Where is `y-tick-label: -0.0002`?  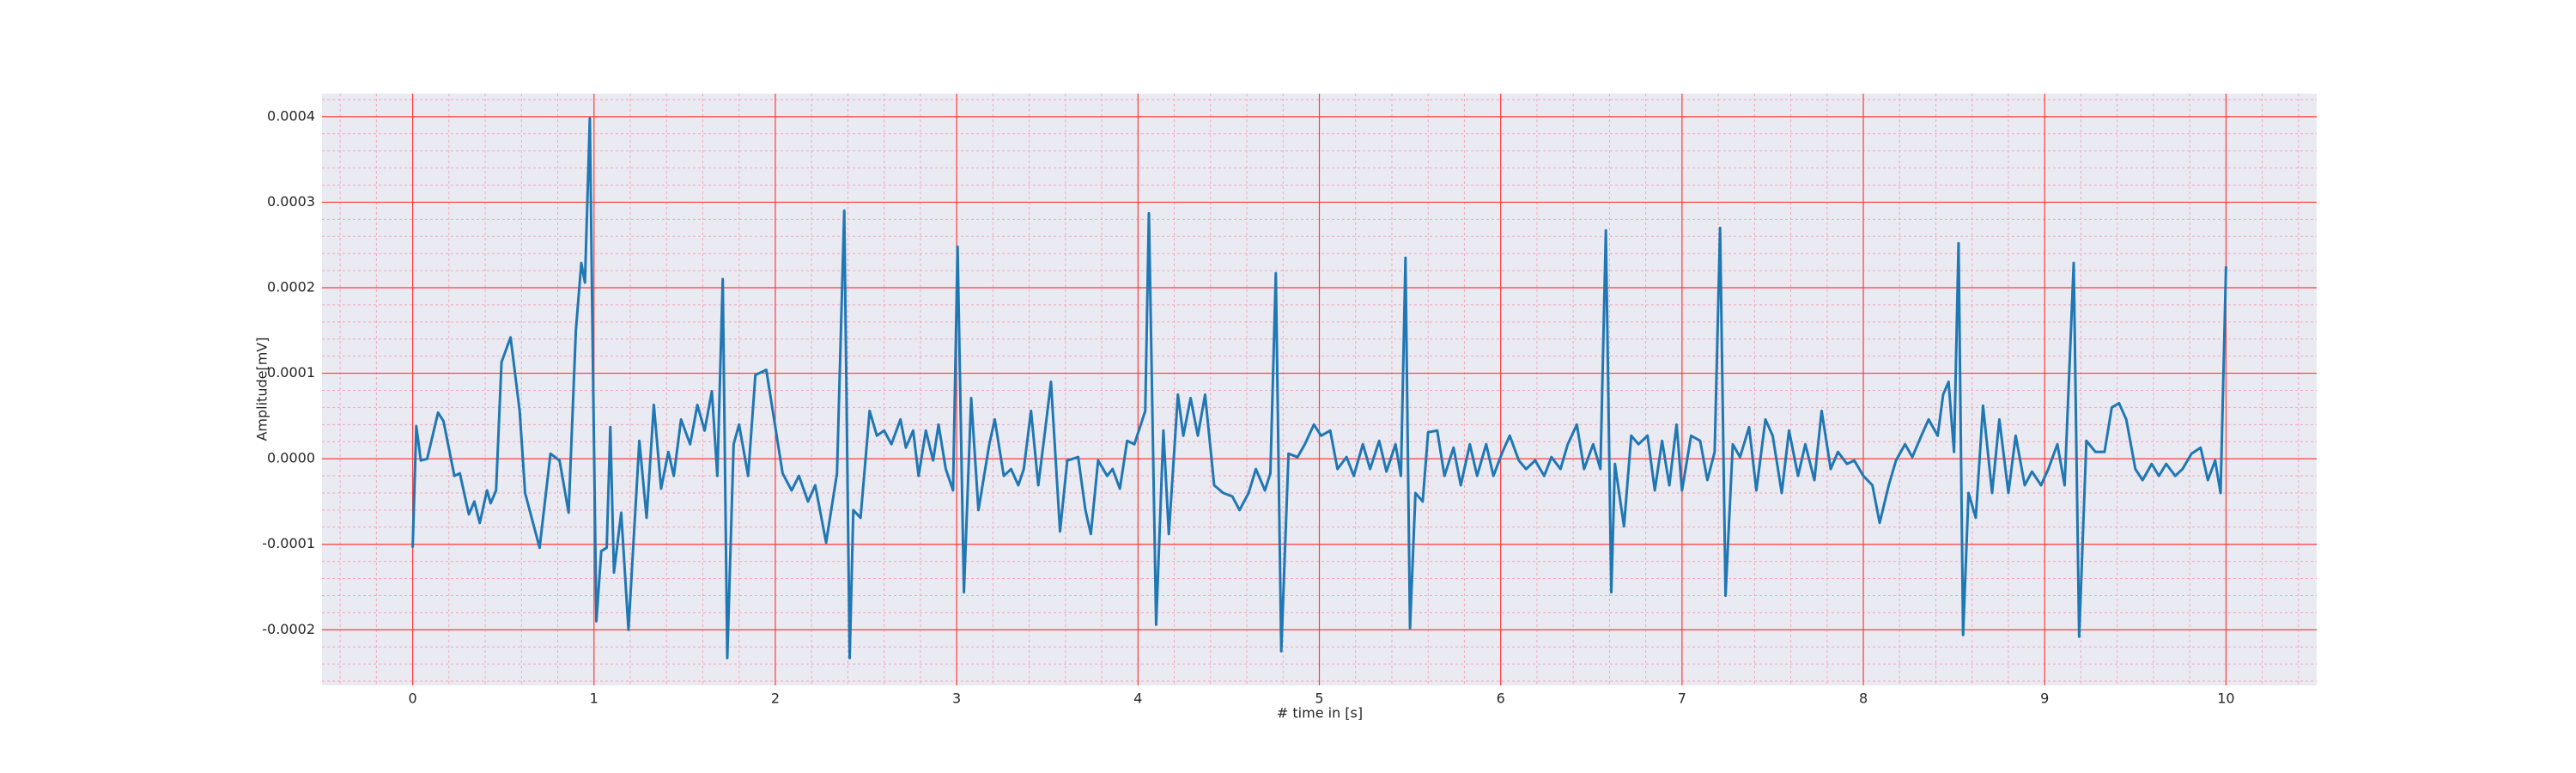
y-tick-label: -0.0002 is located at coordinates (289, 629).